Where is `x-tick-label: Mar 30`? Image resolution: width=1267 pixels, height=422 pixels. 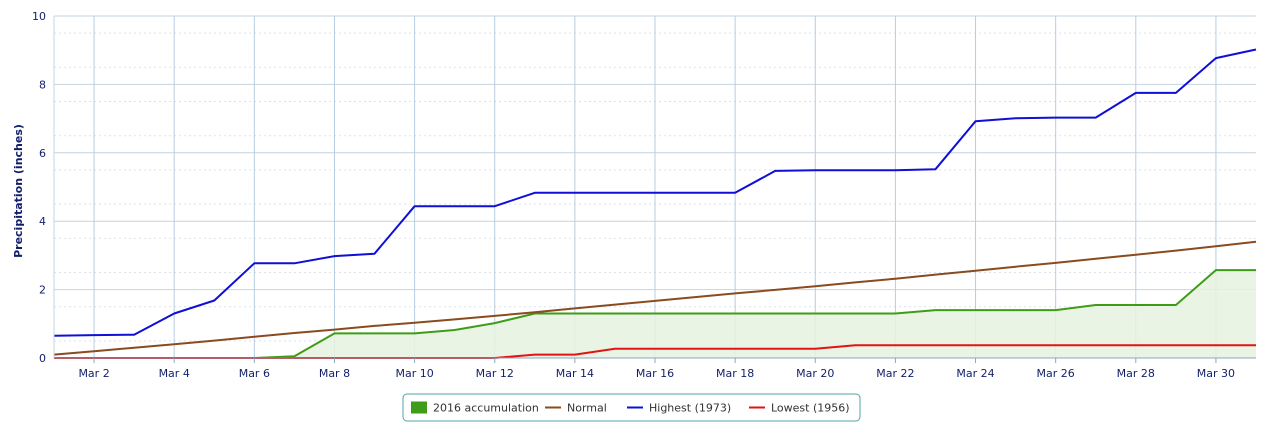 x-tick-label: Mar 30 is located at coordinates (1216, 373).